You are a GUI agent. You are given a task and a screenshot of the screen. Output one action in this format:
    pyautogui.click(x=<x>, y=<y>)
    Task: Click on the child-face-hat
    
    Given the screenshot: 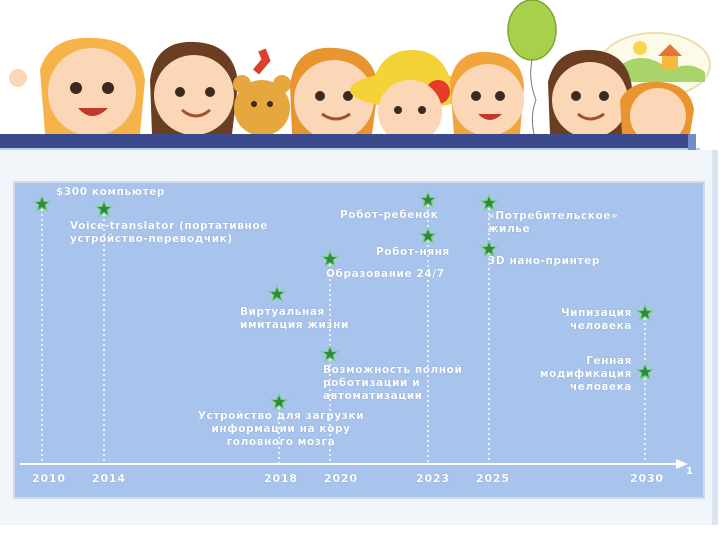 What is the action you would take?
    pyautogui.click(x=412, y=97)
    